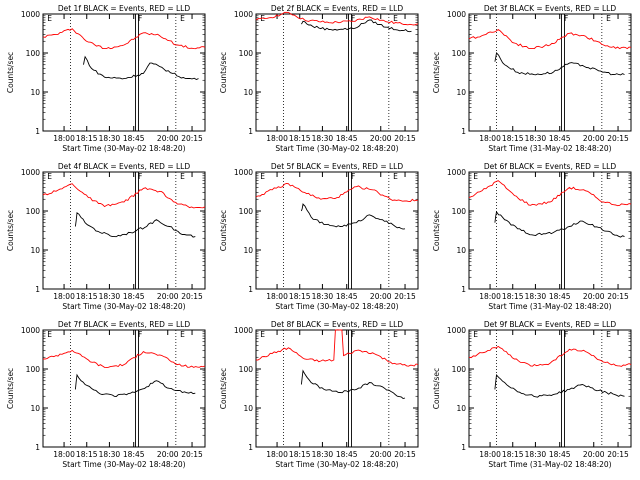 This screenshot has width=640, height=480. I want to click on panel-title: Det 1f BLACK = Events, RED = LLD, so click(124, 8).